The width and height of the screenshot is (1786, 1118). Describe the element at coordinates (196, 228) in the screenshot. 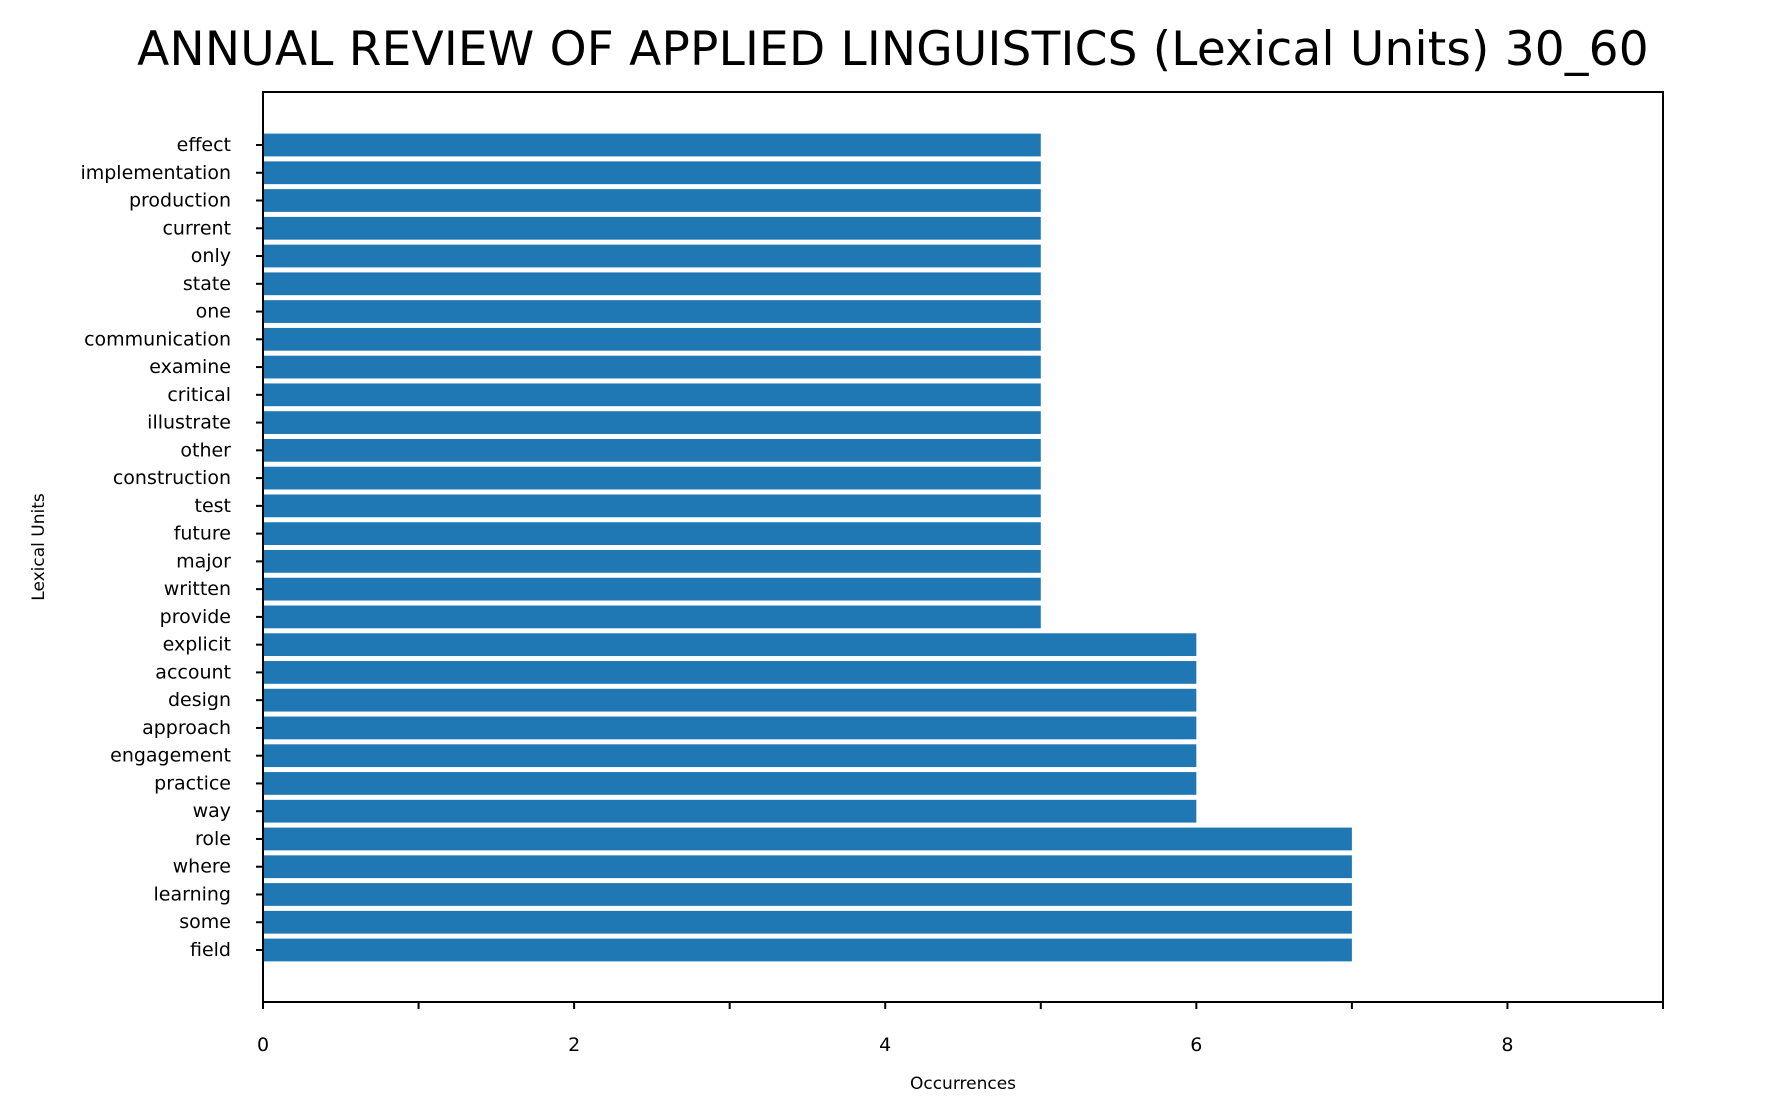

I see `y-tick-label: current` at that location.